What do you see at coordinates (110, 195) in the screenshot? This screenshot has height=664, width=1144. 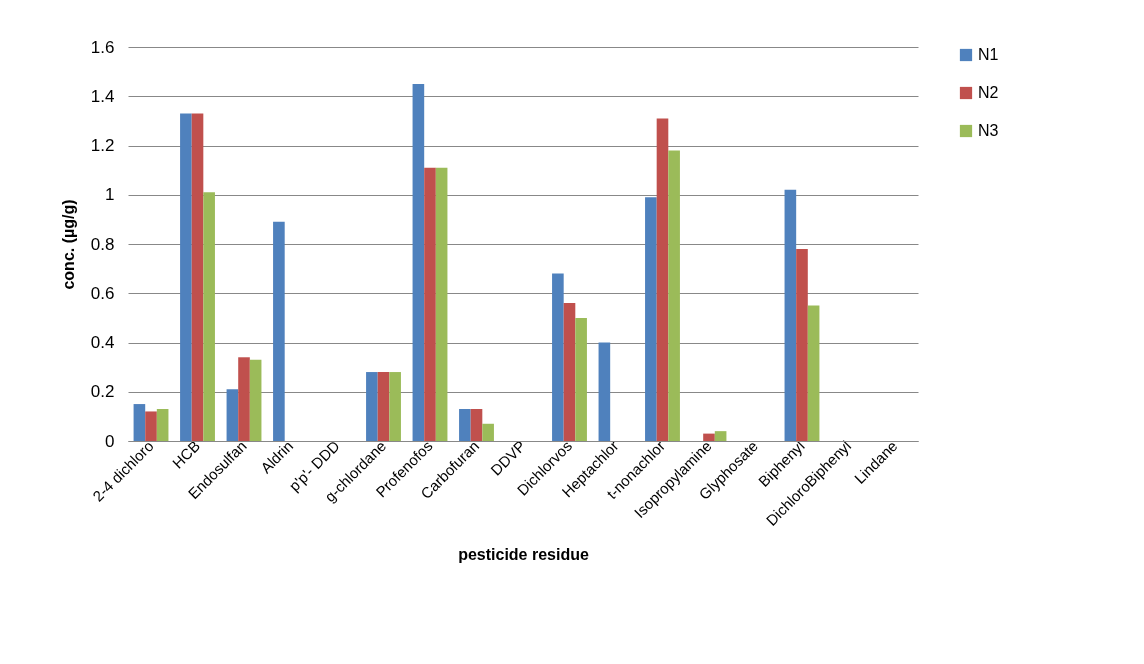 I see `y-tick-label: 1` at bounding box center [110, 195].